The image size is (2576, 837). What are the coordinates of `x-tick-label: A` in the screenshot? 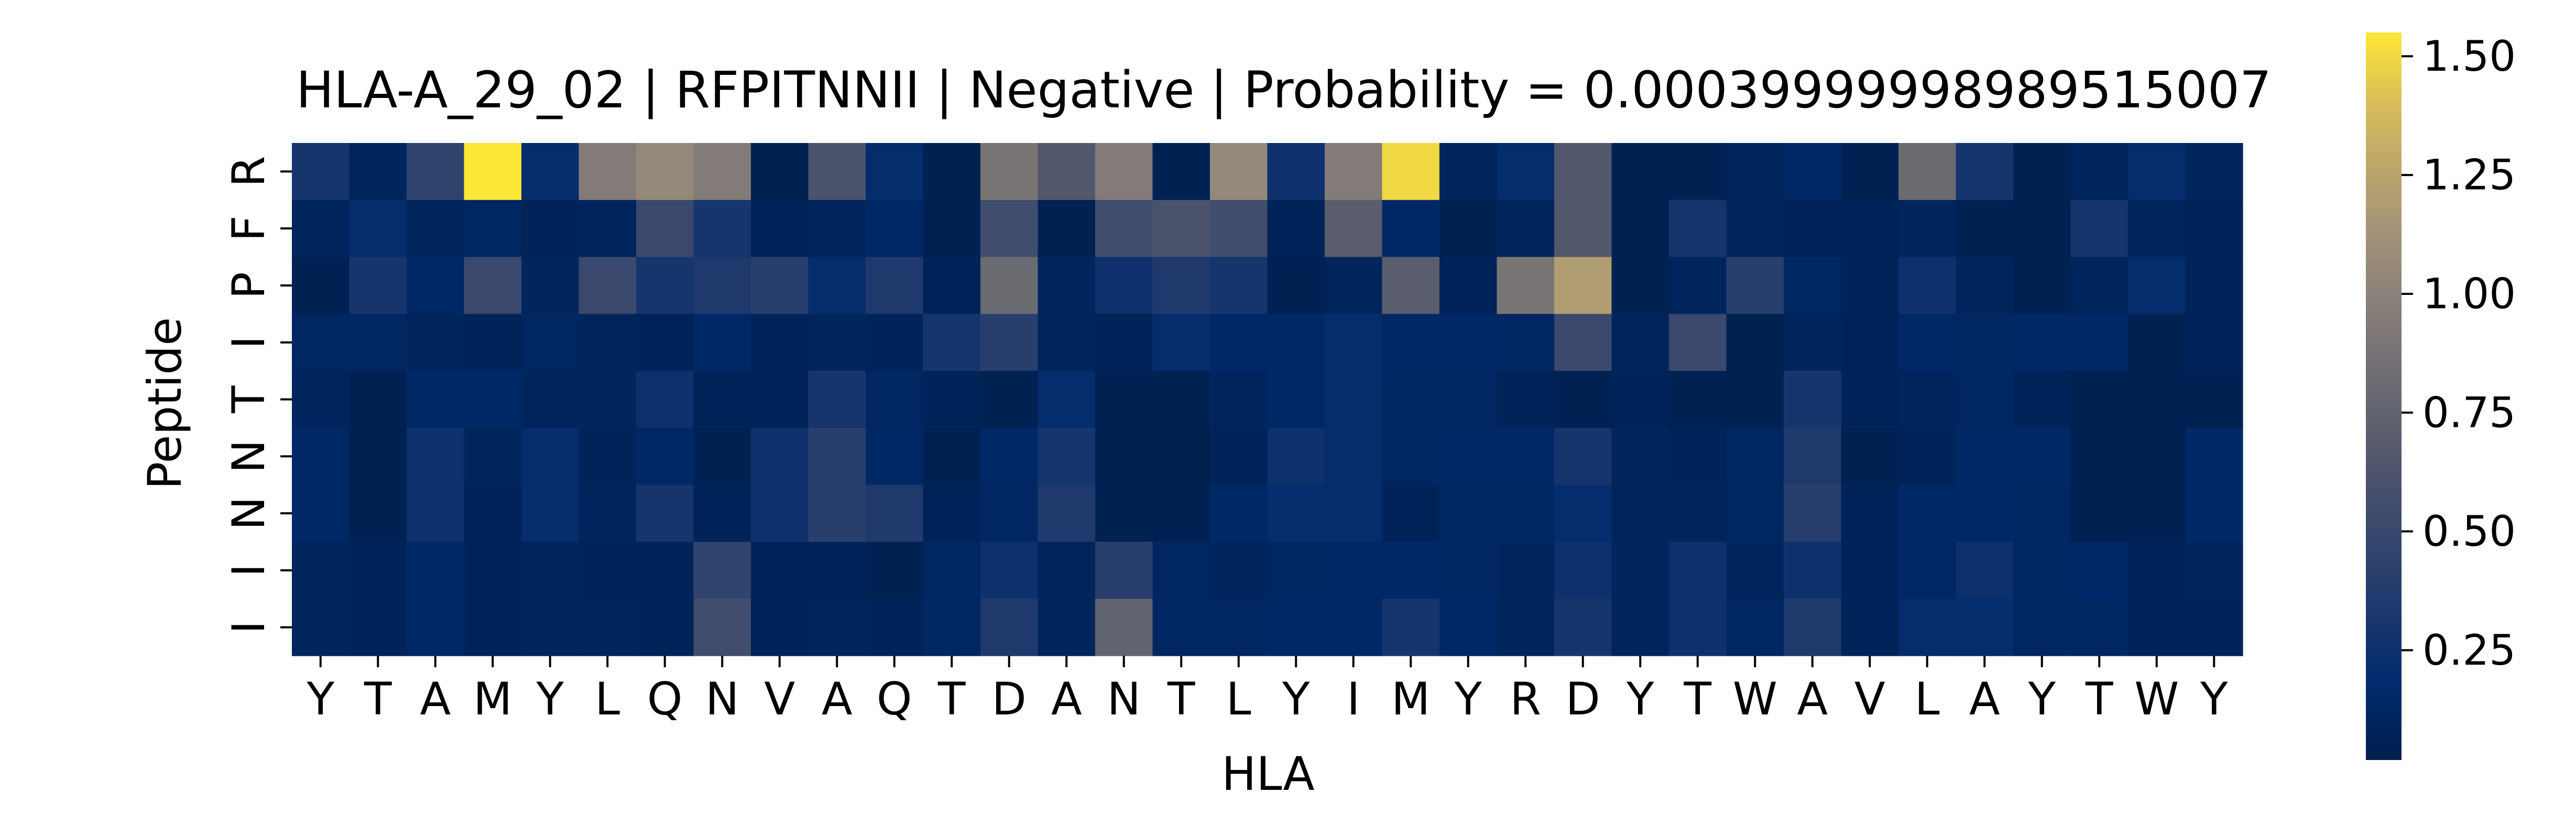 It's located at (1812, 699).